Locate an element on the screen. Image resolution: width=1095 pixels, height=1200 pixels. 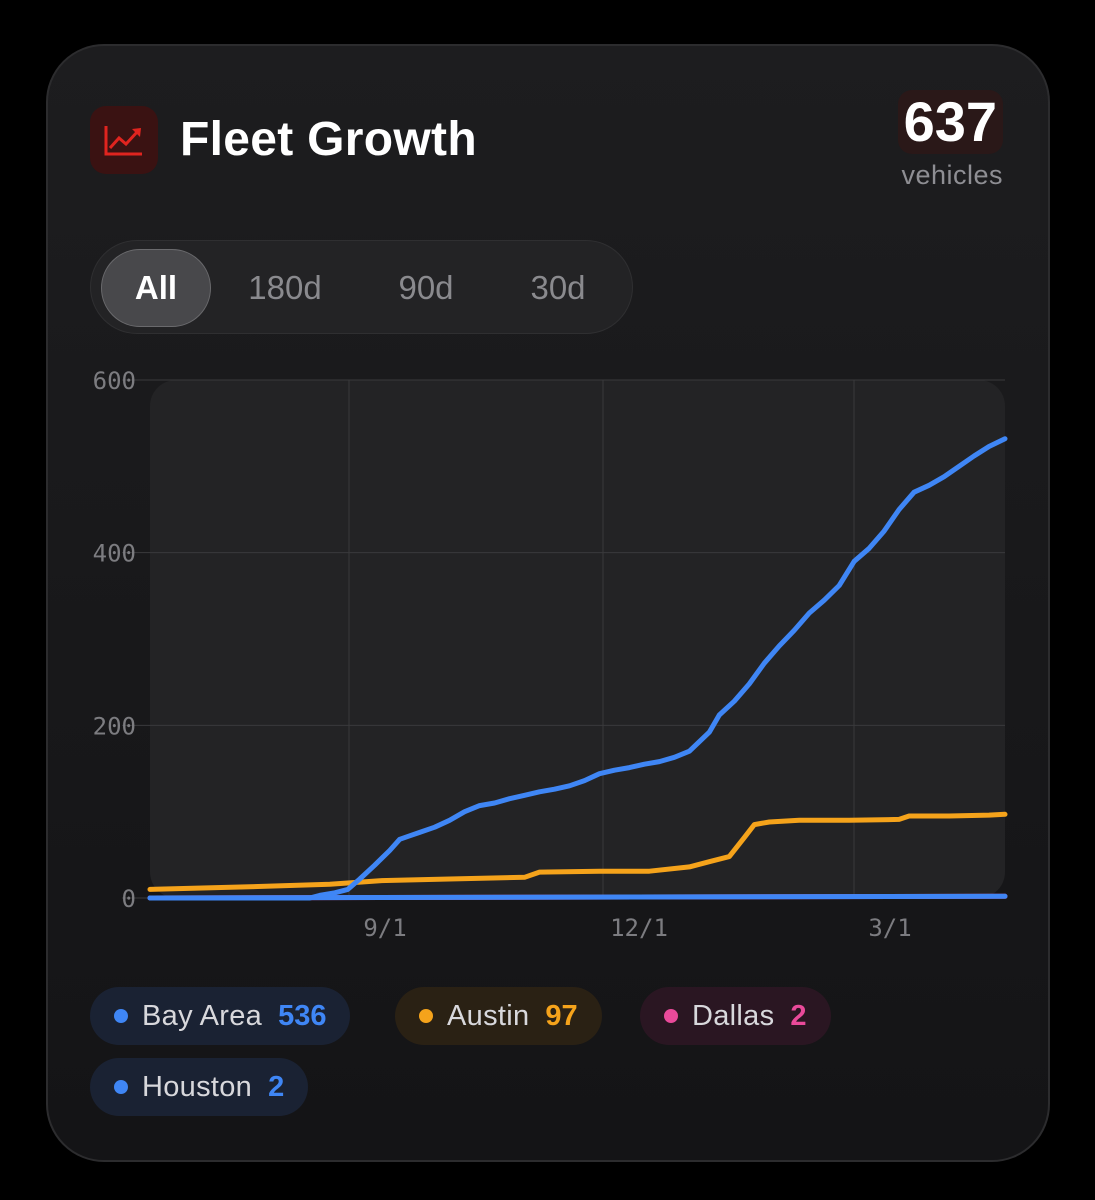
legend-dallas: Dallas 2 is located at coordinates (735, 1016).